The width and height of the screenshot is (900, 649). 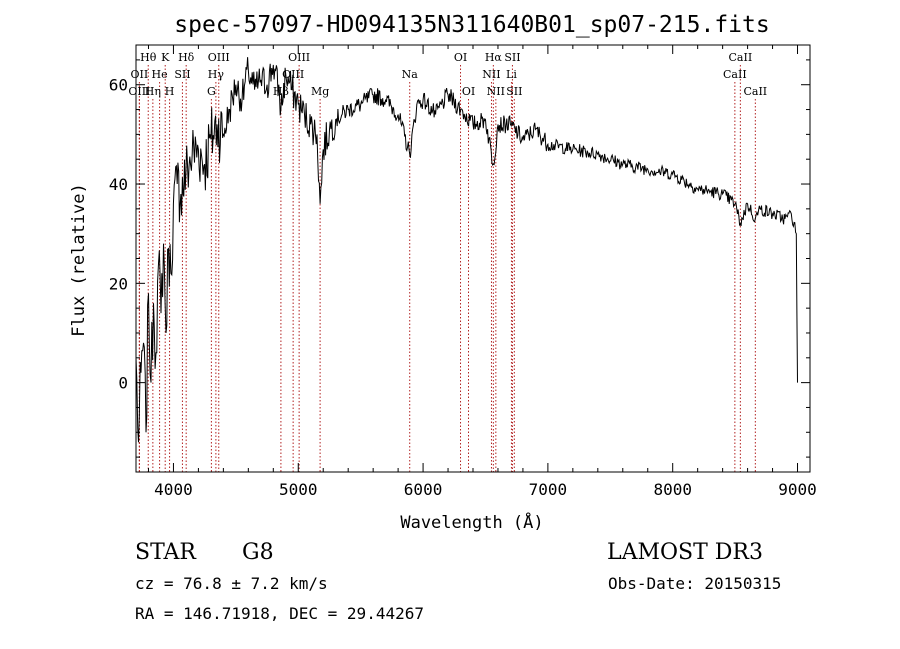 What do you see at coordinates (140, 74) in the screenshot?
I see `spectral-line-label: OII` at bounding box center [140, 74].